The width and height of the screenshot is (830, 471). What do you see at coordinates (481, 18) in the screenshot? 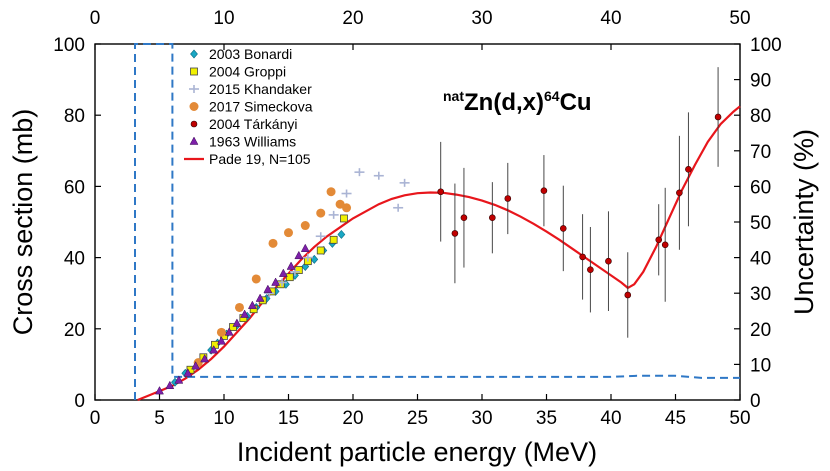
I see `x-top-tick-label: 30` at bounding box center [481, 18].